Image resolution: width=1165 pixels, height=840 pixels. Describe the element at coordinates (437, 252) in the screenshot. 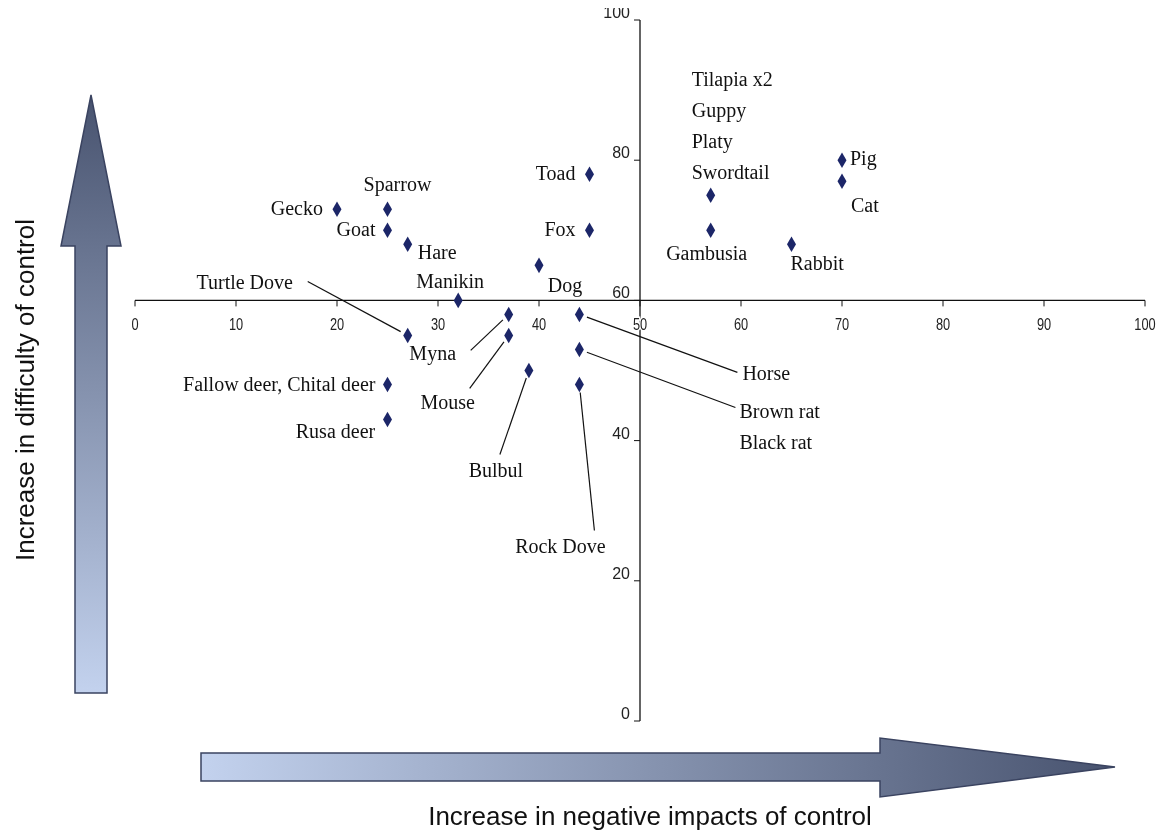

I see `annotation: Hare` at that location.